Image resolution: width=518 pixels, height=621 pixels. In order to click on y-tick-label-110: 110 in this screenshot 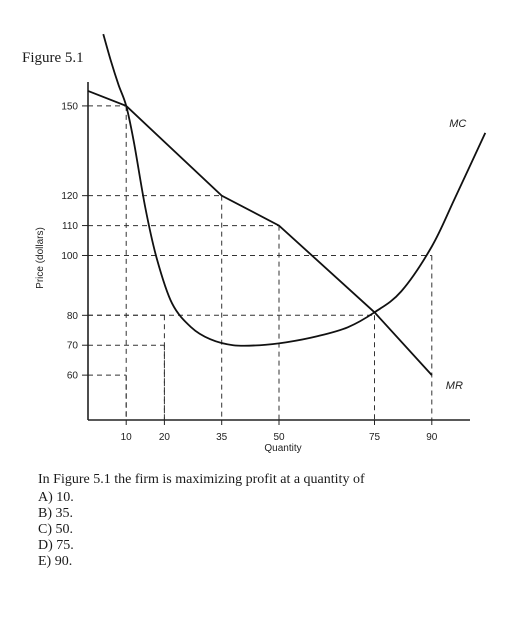, I will do `click(70, 226)`.